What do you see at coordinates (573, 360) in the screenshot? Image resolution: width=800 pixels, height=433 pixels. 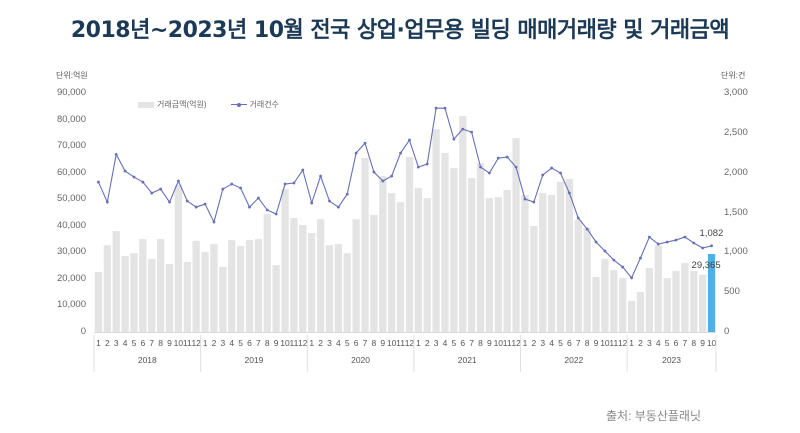 I see `year-label: 2022` at bounding box center [573, 360].